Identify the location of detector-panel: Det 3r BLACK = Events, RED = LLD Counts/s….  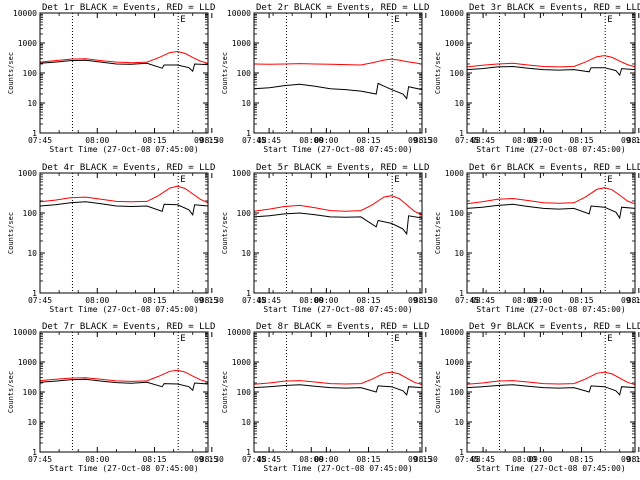
(537, 78).